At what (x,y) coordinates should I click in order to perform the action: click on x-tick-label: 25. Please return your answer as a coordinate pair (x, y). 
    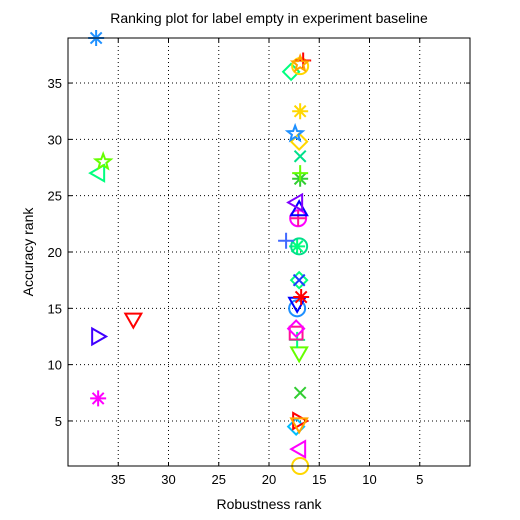
    Looking at the image, I should click on (219, 479).